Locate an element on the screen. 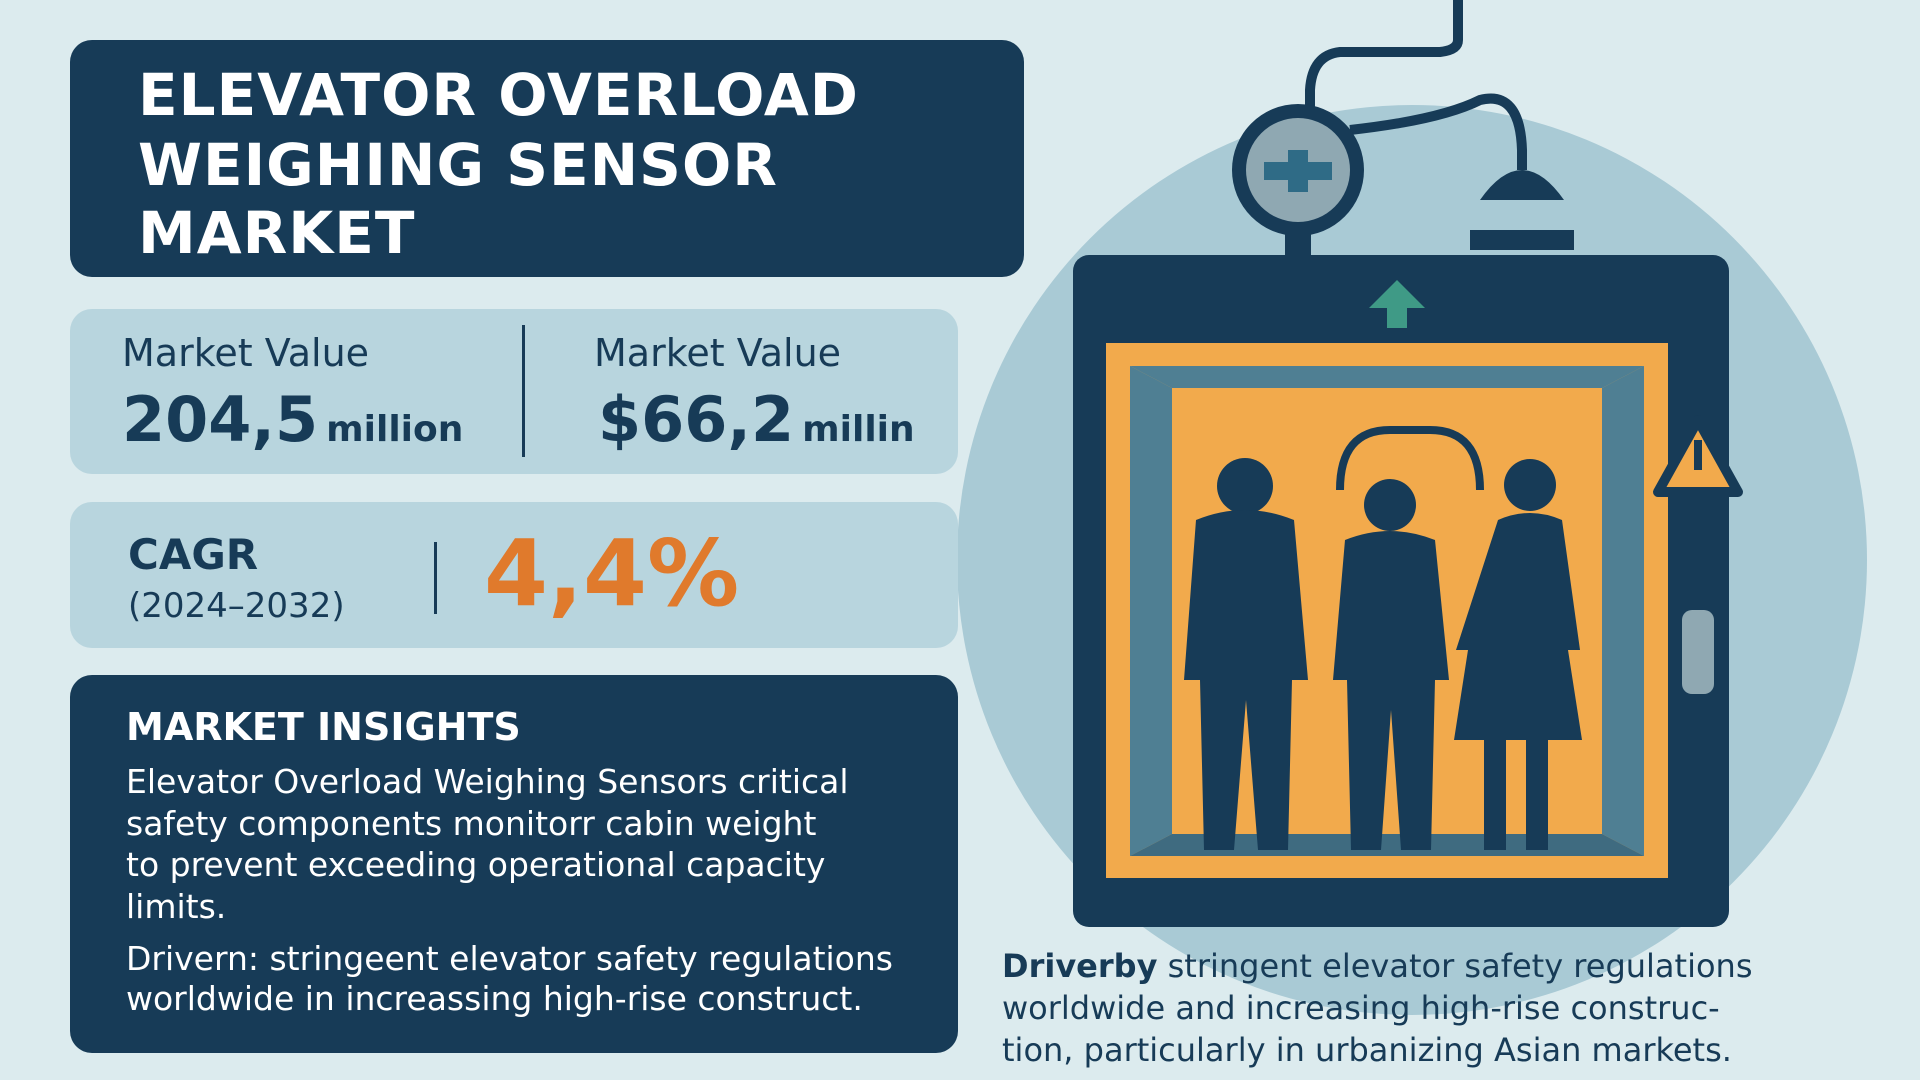  stat-value: 204,5 is located at coordinates (220, 419).